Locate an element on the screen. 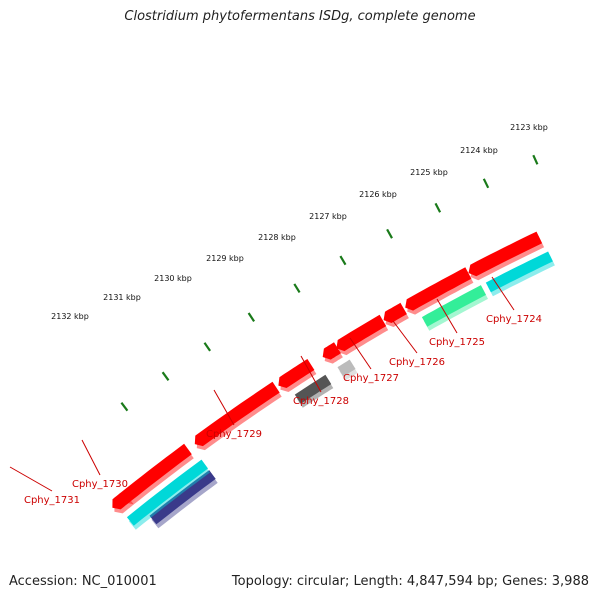 This screenshot has height=600, width=600. feature-navy-1730-body is located at coordinates (182, 497).